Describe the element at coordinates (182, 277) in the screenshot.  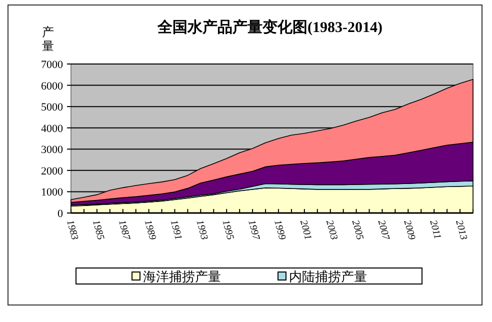
I see `legend-label: 海洋捕捞产量` at that location.